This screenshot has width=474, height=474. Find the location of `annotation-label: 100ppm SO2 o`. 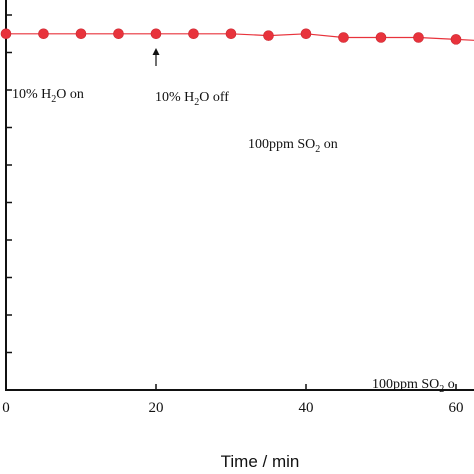

annotation-label: 100ppm SO2 o is located at coordinates (413, 386).